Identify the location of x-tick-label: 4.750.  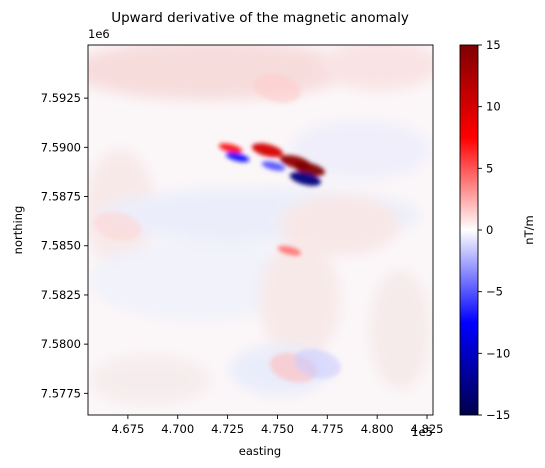
(277, 429).